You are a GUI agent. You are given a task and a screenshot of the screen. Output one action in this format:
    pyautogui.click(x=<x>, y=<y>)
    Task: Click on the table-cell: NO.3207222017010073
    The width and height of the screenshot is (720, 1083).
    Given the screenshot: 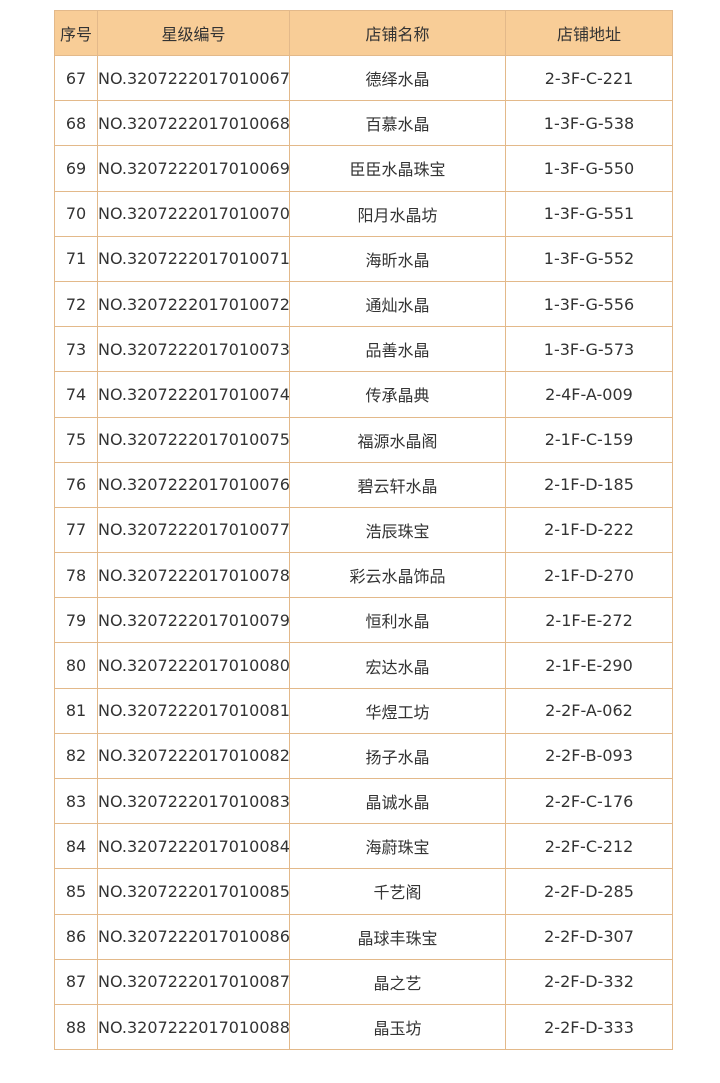 What is the action you would take?
    pyautogui.click(x=193, y=349)
    